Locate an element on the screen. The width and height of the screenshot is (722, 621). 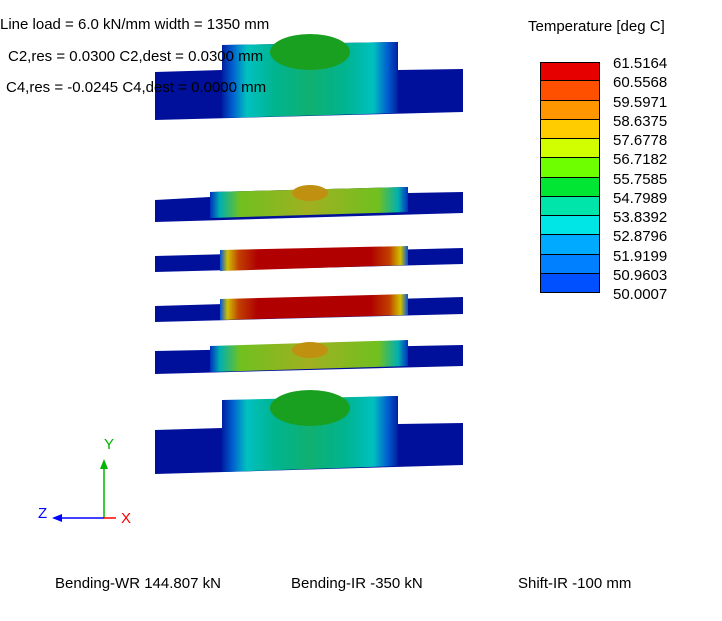
intermediate-roll-upper is located at coordinates (309, 203).